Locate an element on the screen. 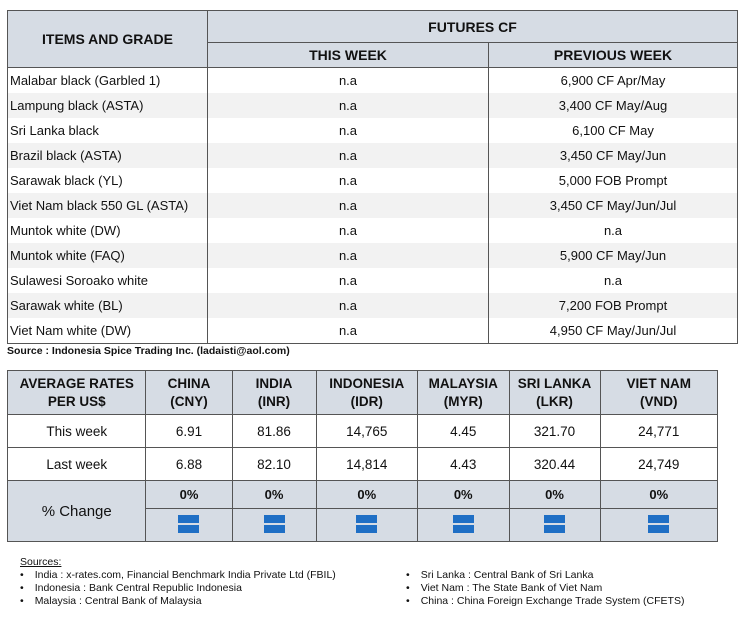 The height and width of the screenshot is (617, 746). row-label-last-week: Last week is located at coordinates (76, 464).